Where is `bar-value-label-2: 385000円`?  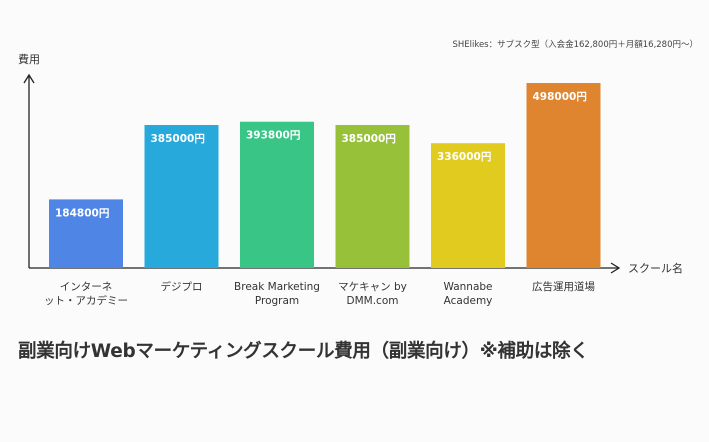
bar-value-label-2: 385000円 is located at coordinates (178, 139).